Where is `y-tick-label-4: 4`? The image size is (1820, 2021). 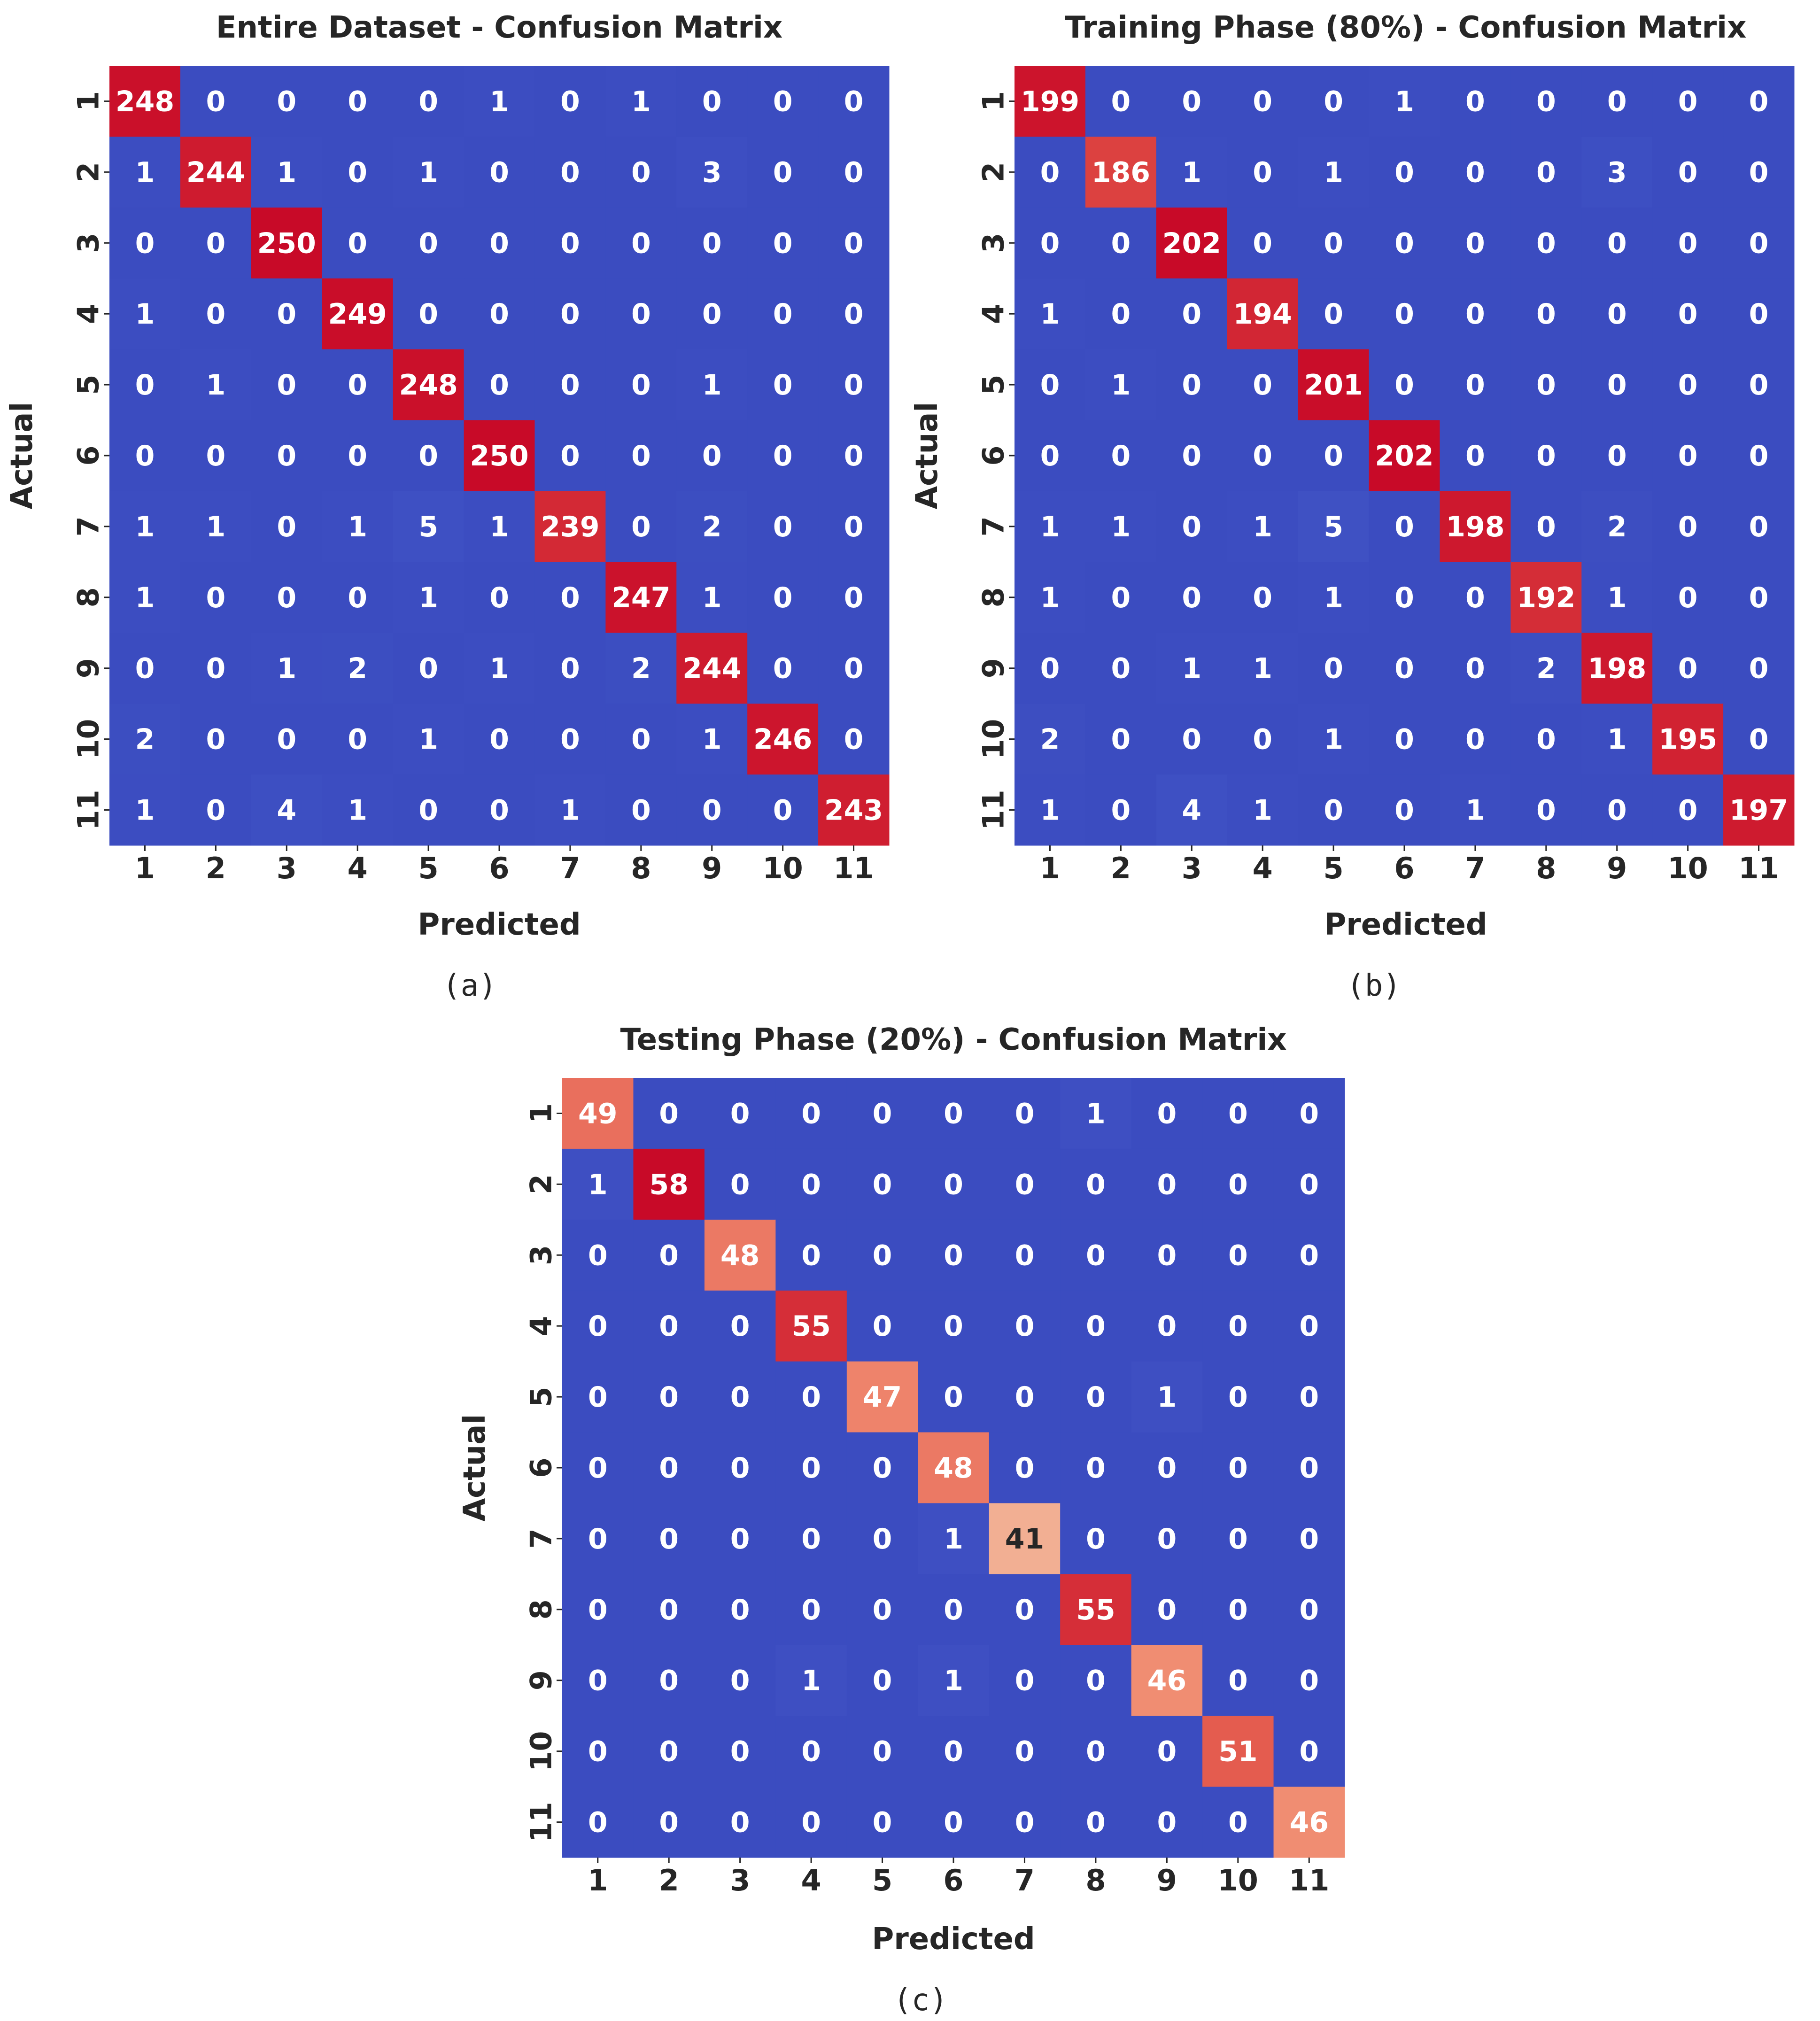
y-tick-label-4: 4 is located at coordinates (541, 1326).